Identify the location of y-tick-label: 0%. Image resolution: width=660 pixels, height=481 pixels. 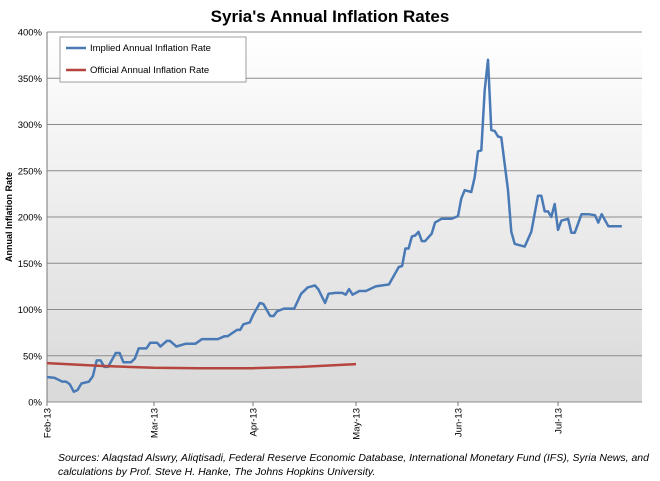
(35, 403).